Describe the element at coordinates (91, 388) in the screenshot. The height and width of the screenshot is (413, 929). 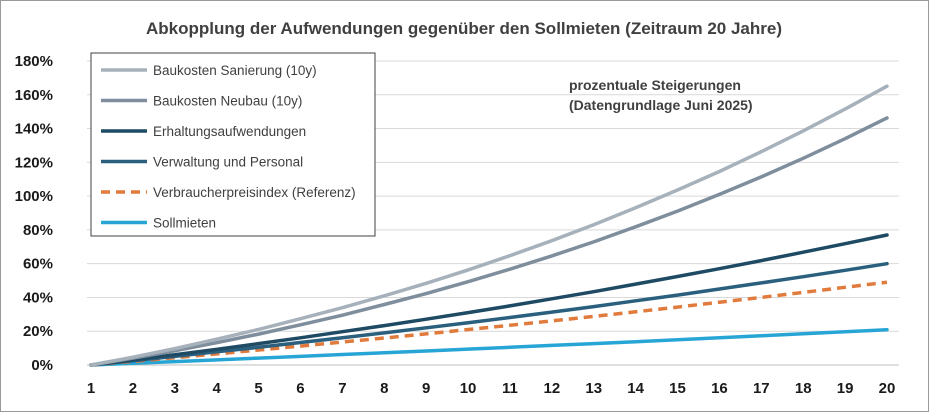
I see `x-tick-label: 1` at that location.